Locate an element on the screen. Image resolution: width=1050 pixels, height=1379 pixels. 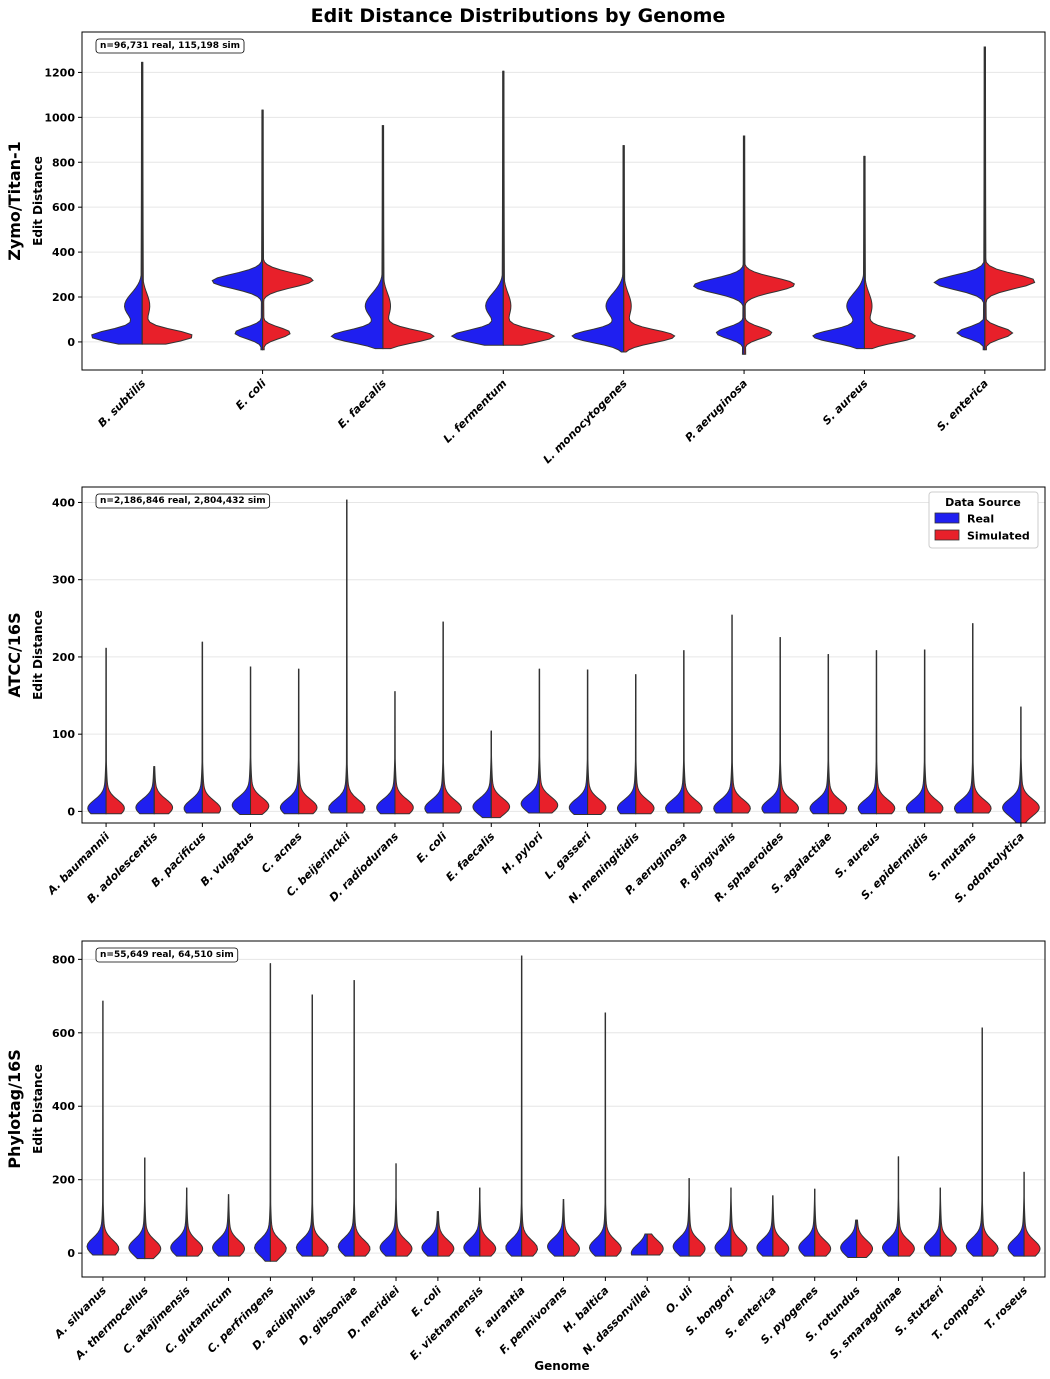
y-tick-label: 800 is located at coordinates (63, 162).